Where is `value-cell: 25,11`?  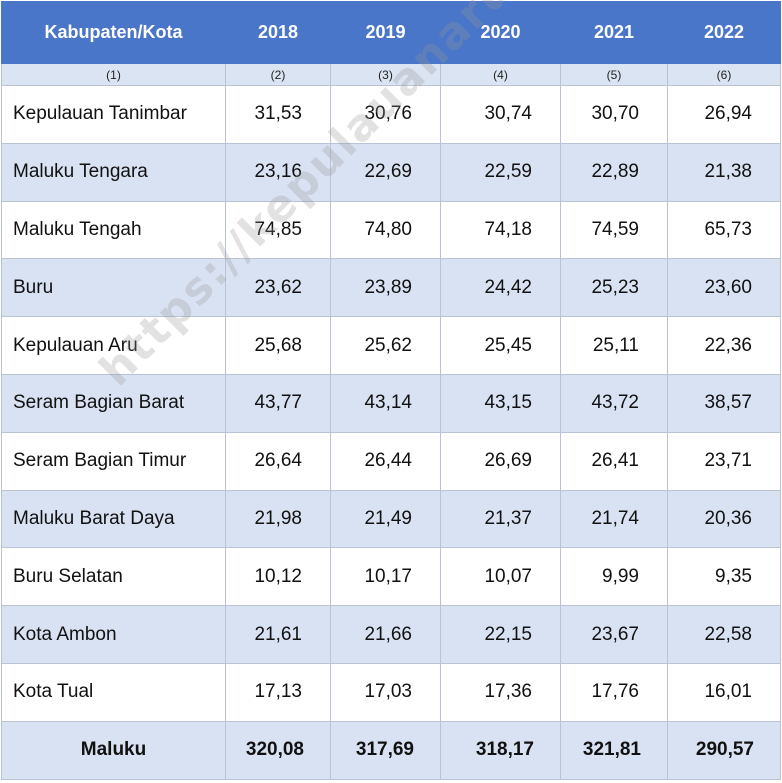
value-cell: 25,11 is located at coordinates (614, 345).